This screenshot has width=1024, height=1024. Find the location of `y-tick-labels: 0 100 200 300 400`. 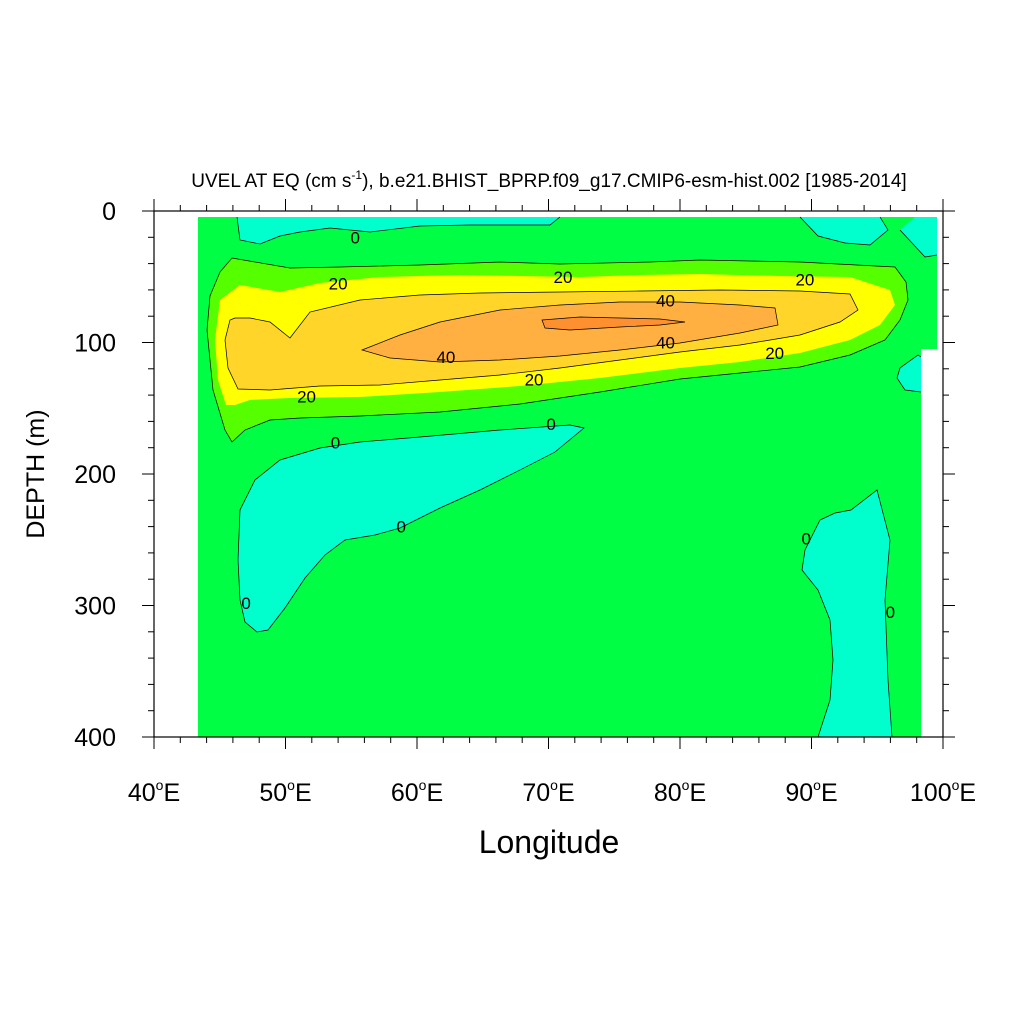

y-tick-labels: 0 100 200 300 400 is located at coordinates (95, 475).